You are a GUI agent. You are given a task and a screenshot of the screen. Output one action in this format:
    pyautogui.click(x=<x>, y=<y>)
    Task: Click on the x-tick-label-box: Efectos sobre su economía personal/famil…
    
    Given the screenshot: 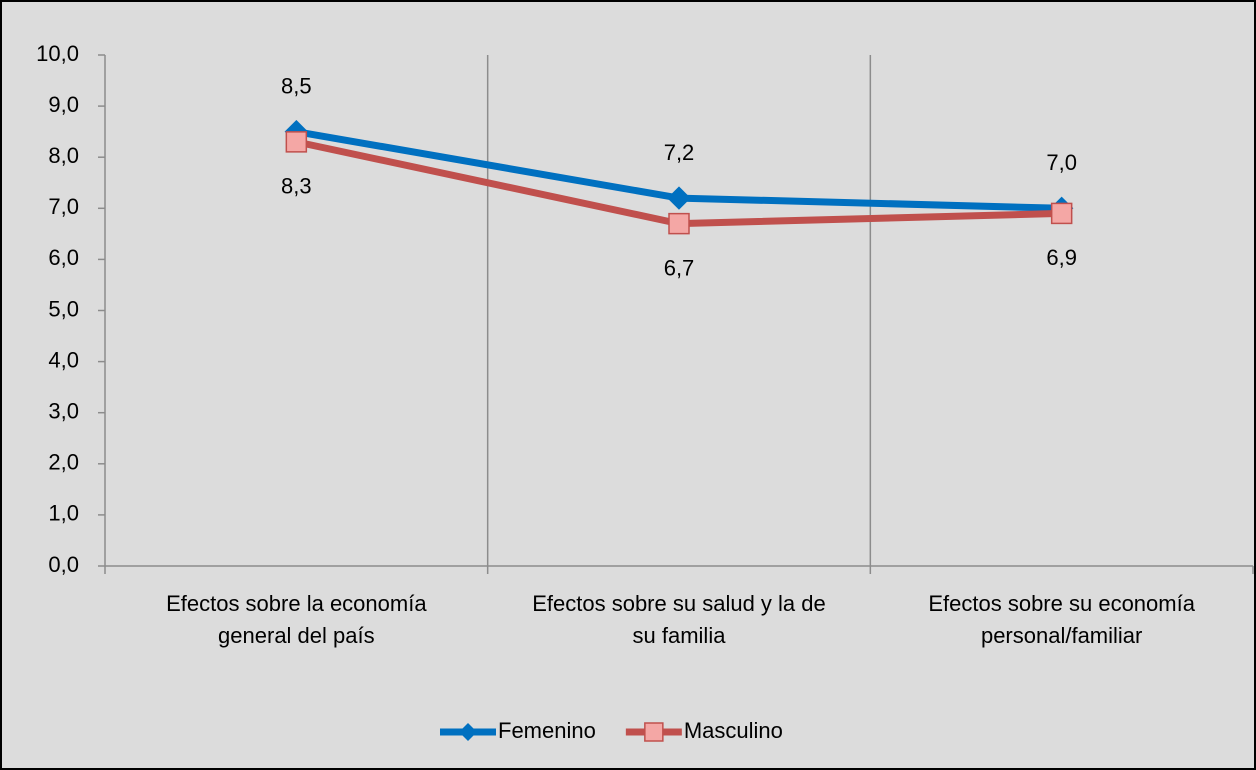 What is the action you would take?
    pyautogui.click(x=1061, y=619)
    